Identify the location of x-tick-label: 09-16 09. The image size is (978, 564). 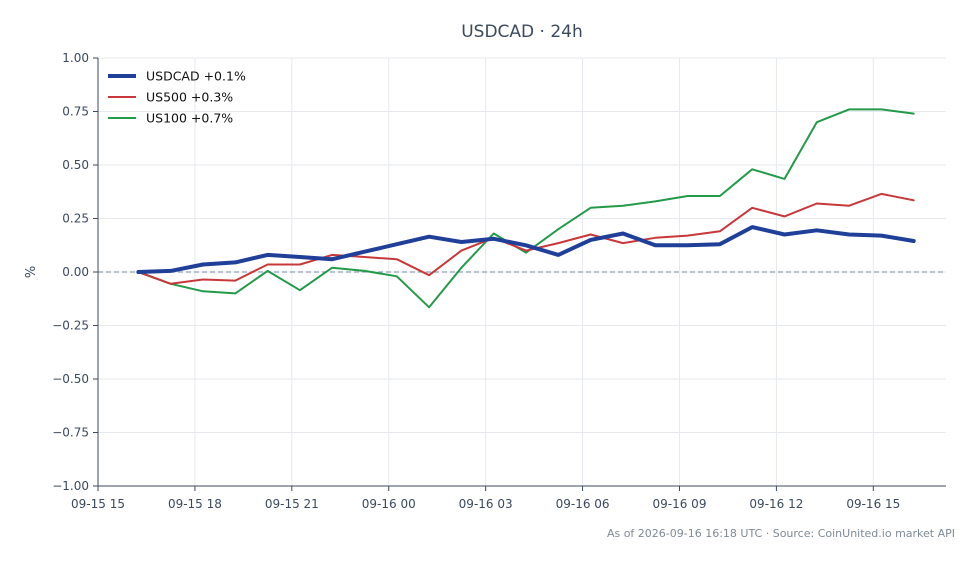
(680, 504).